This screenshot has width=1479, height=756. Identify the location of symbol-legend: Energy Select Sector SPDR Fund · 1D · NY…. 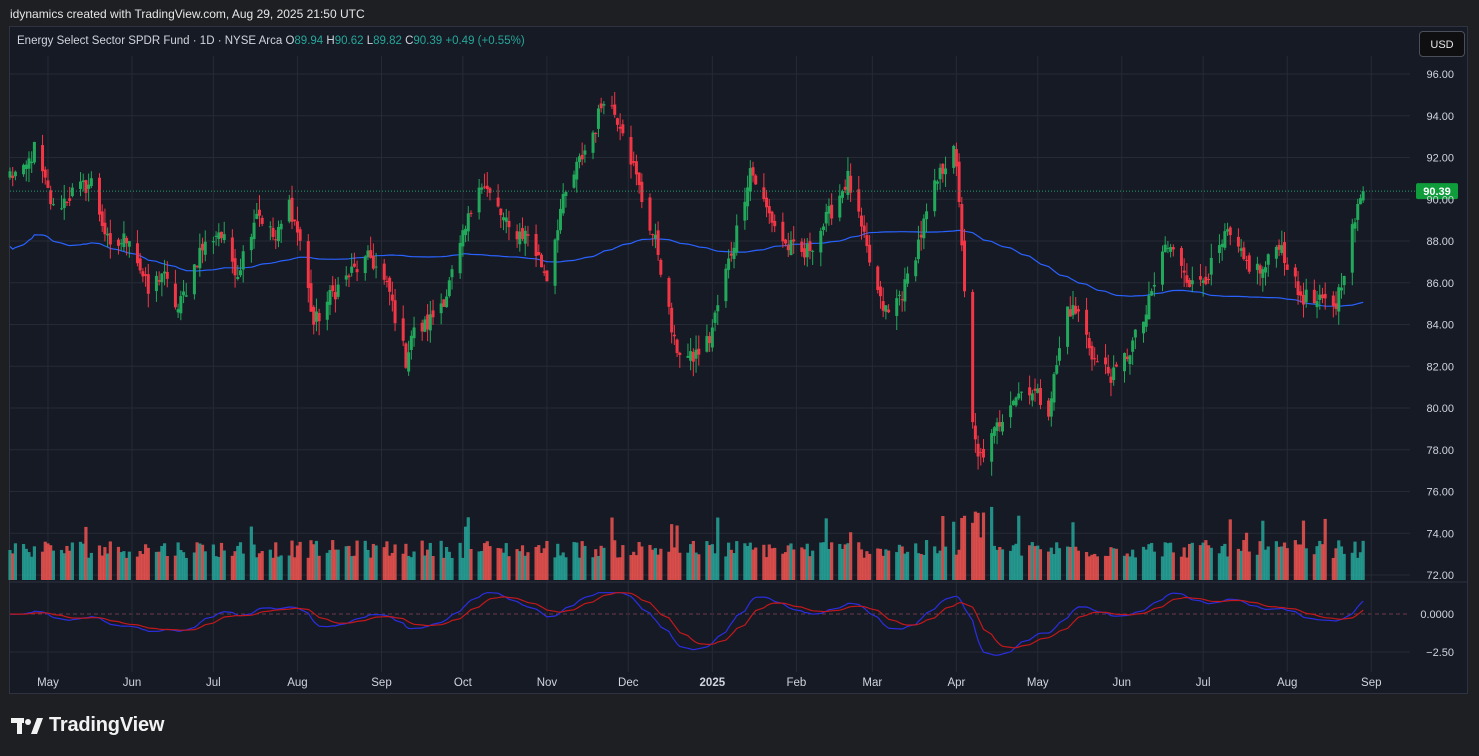
(271, 41).